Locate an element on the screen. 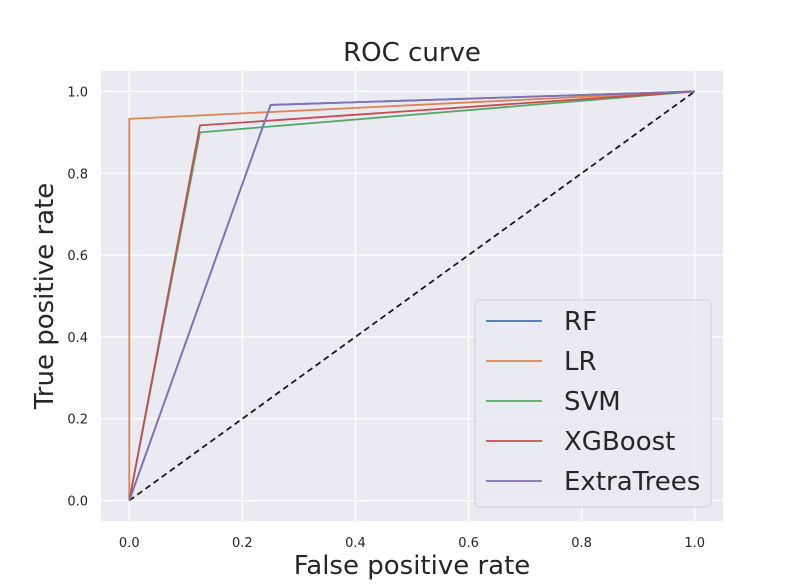  y-tick-labels: 0.0 0.2 0.4 0.6 0.8 1.0 is located at coordinates (77, 297).